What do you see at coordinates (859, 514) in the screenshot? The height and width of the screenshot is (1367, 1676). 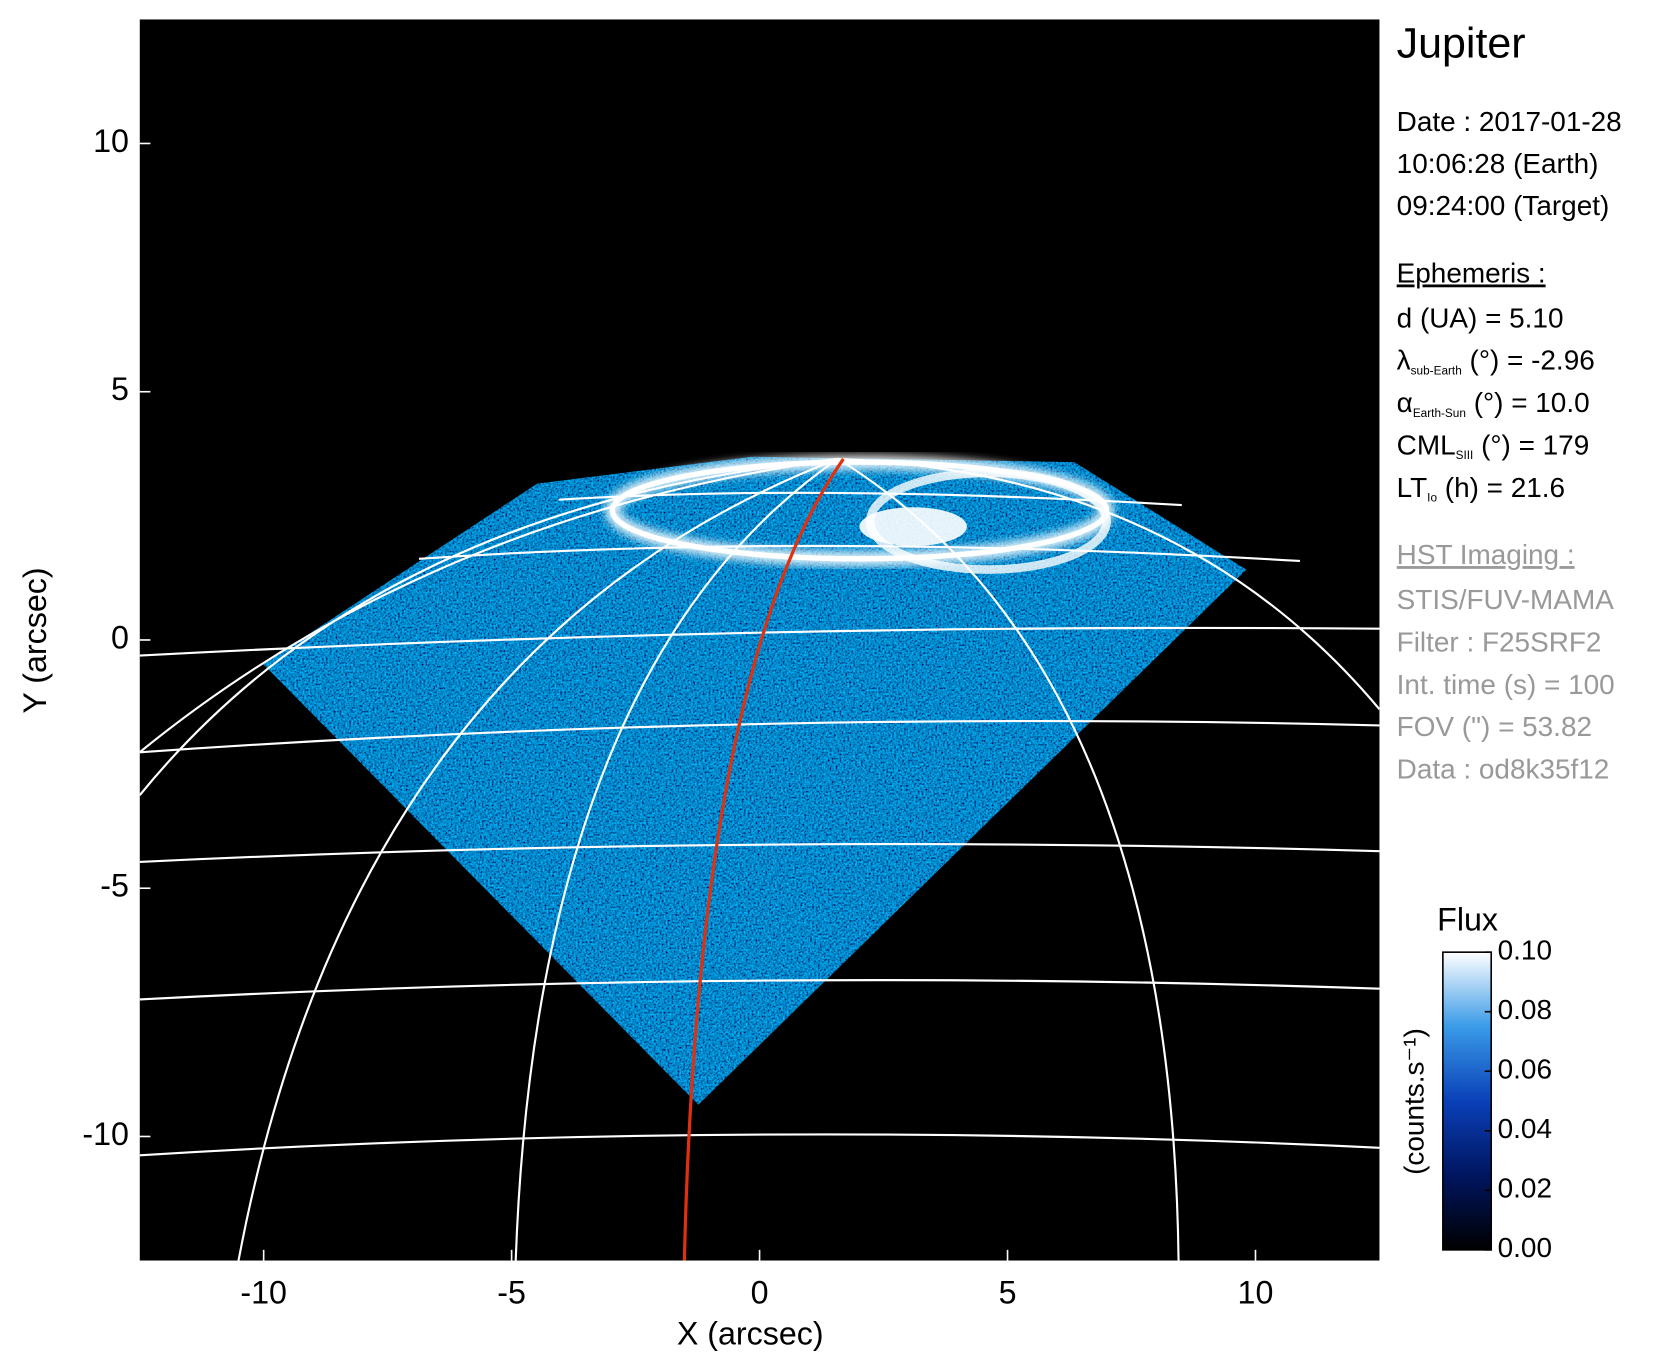 I see `aurora` at bounding box center [859, 514].